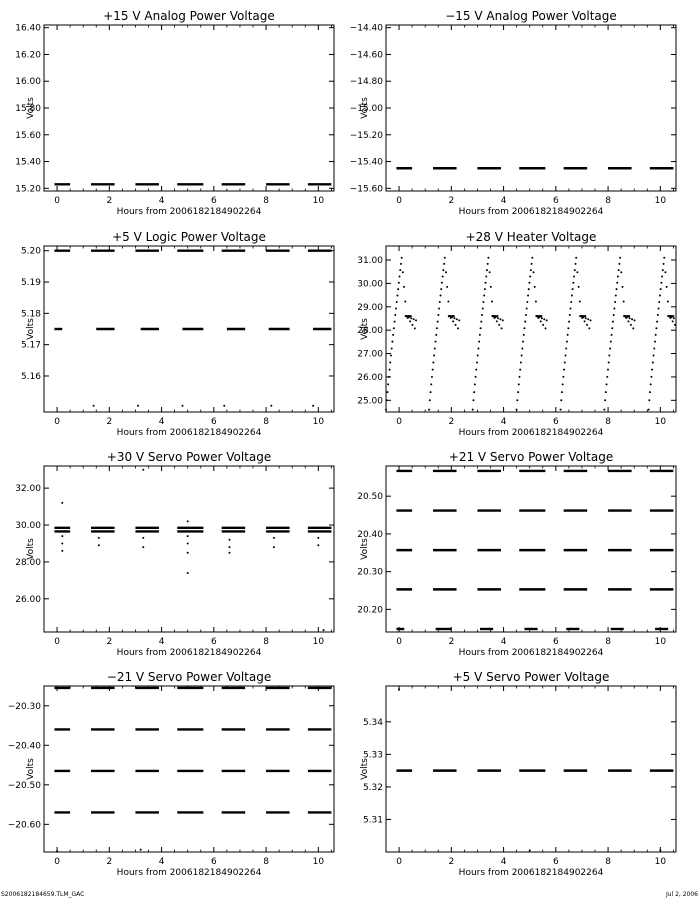  I want to click on y-tick-label: 20.40, so click(370, 535).